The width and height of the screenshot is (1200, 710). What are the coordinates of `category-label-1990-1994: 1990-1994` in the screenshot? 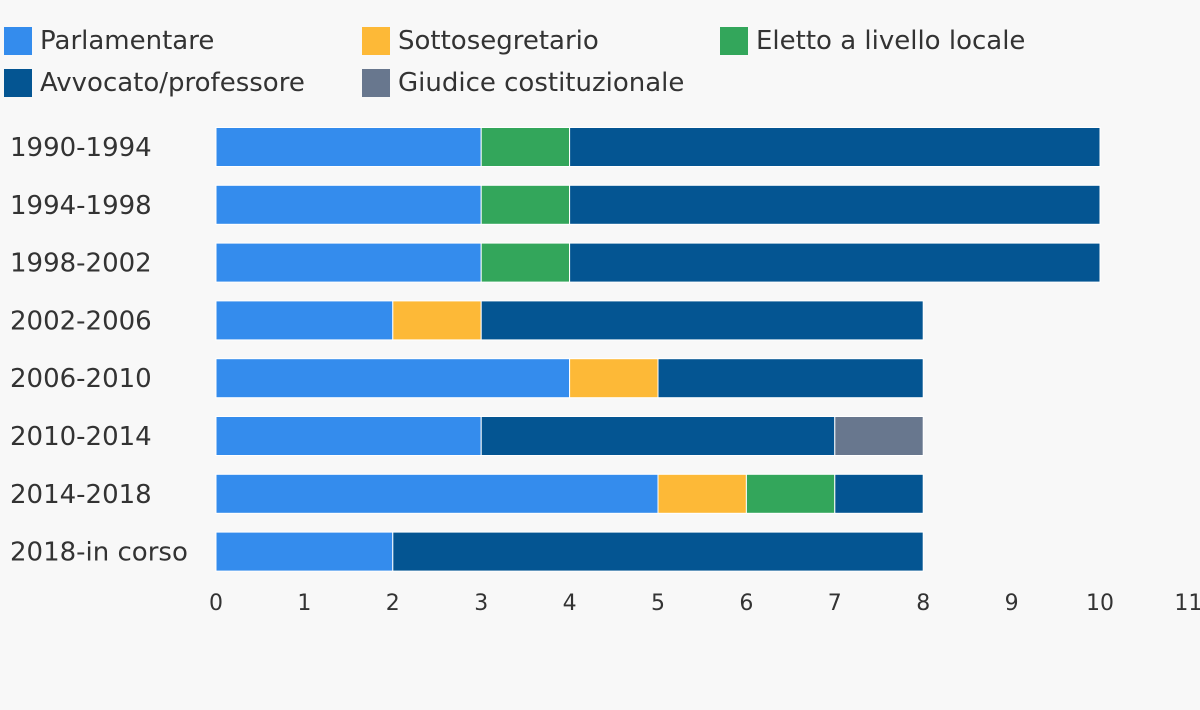 It's located at (81, 148).